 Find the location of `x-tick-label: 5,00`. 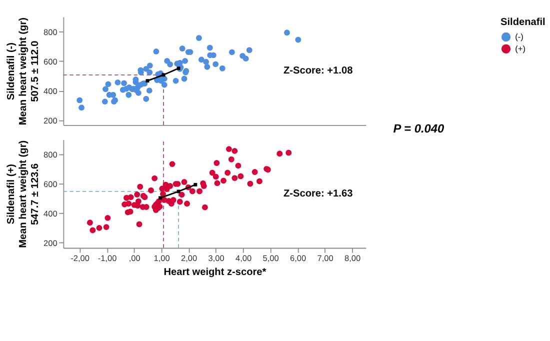

x-tick-label: 5,00 is located at coordinates (271, 259).